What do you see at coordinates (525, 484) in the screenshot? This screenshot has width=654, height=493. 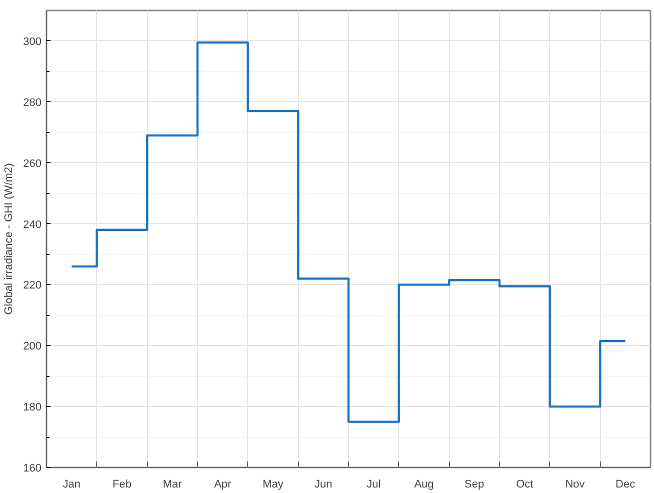 I see `x-tick-label: Oct` at bounding box center [525, 484].